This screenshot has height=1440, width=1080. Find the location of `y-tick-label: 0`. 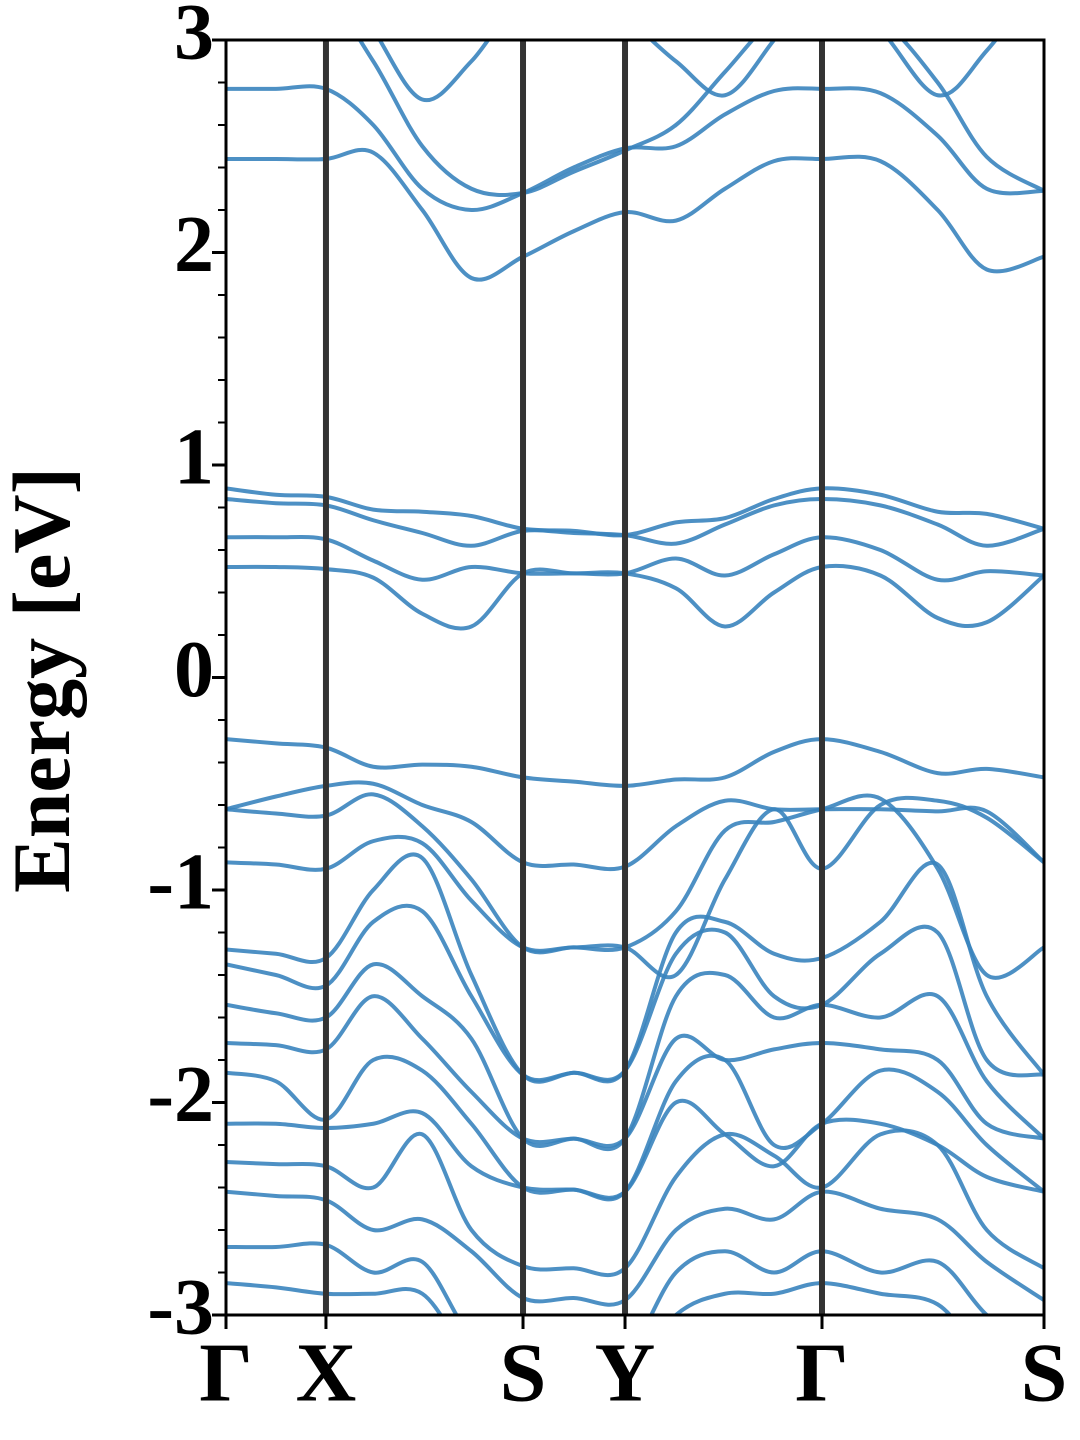

y-tick-label: 0 is located at coordinates (194, 670).